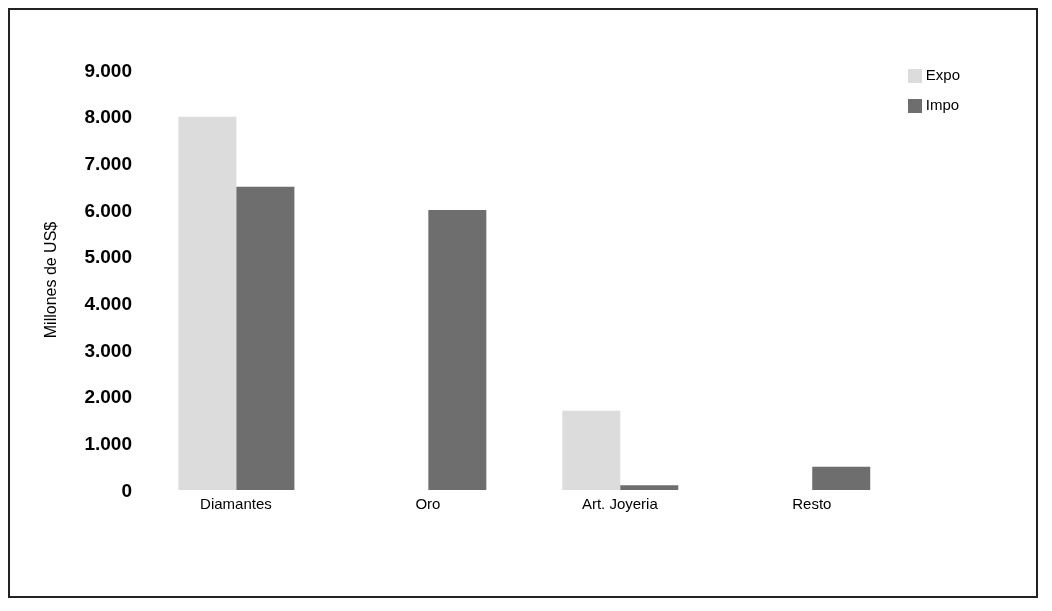  Describe the element at coordinates (942, 74) in the screenshot. I see `legend-label: Expo` at that location.